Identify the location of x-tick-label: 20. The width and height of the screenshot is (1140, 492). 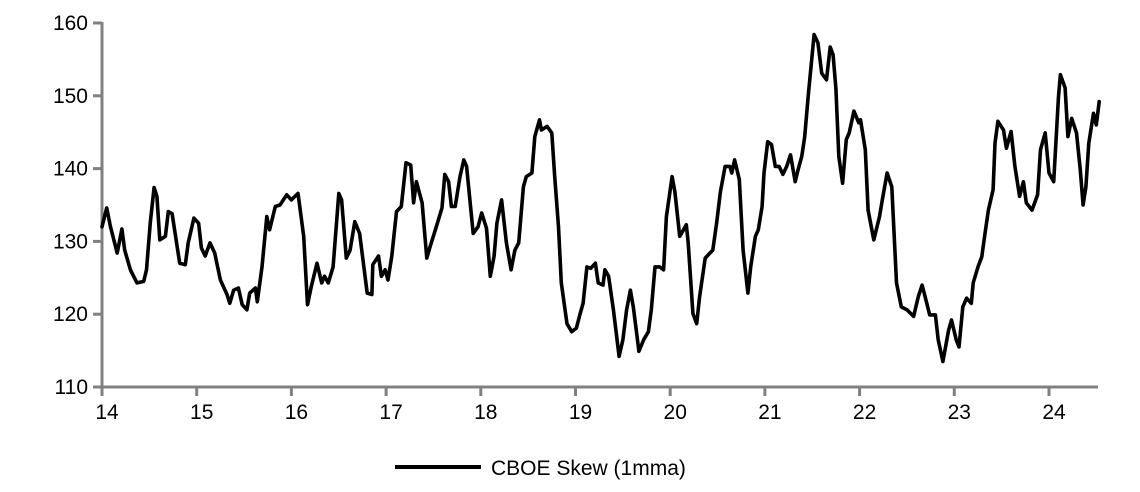
(675, 412).